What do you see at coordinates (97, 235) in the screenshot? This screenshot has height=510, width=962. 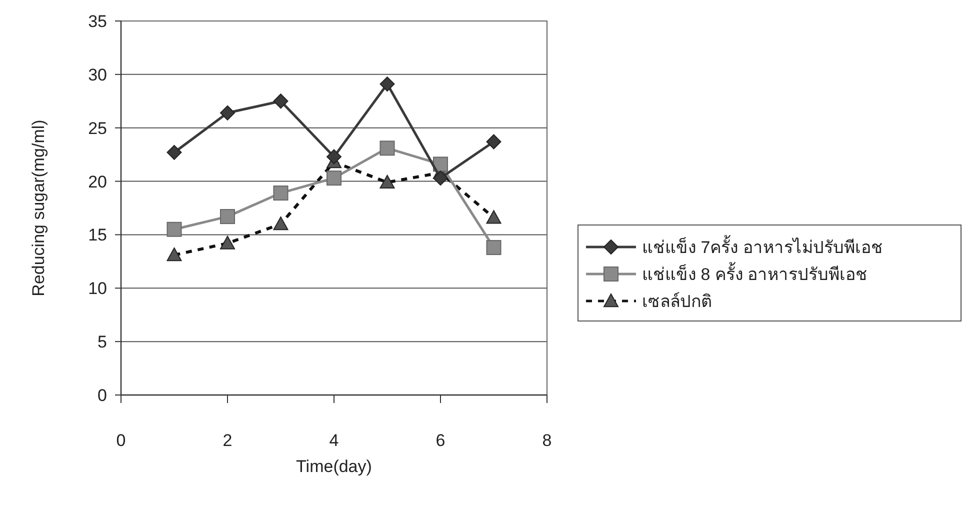 I see `y-tick-label: 15` at bounding box center [97, 235].